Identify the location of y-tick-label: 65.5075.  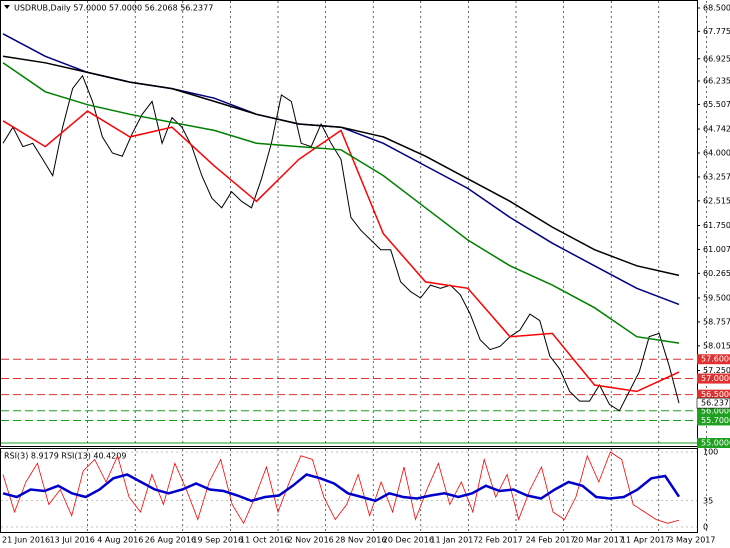
(716, 104).